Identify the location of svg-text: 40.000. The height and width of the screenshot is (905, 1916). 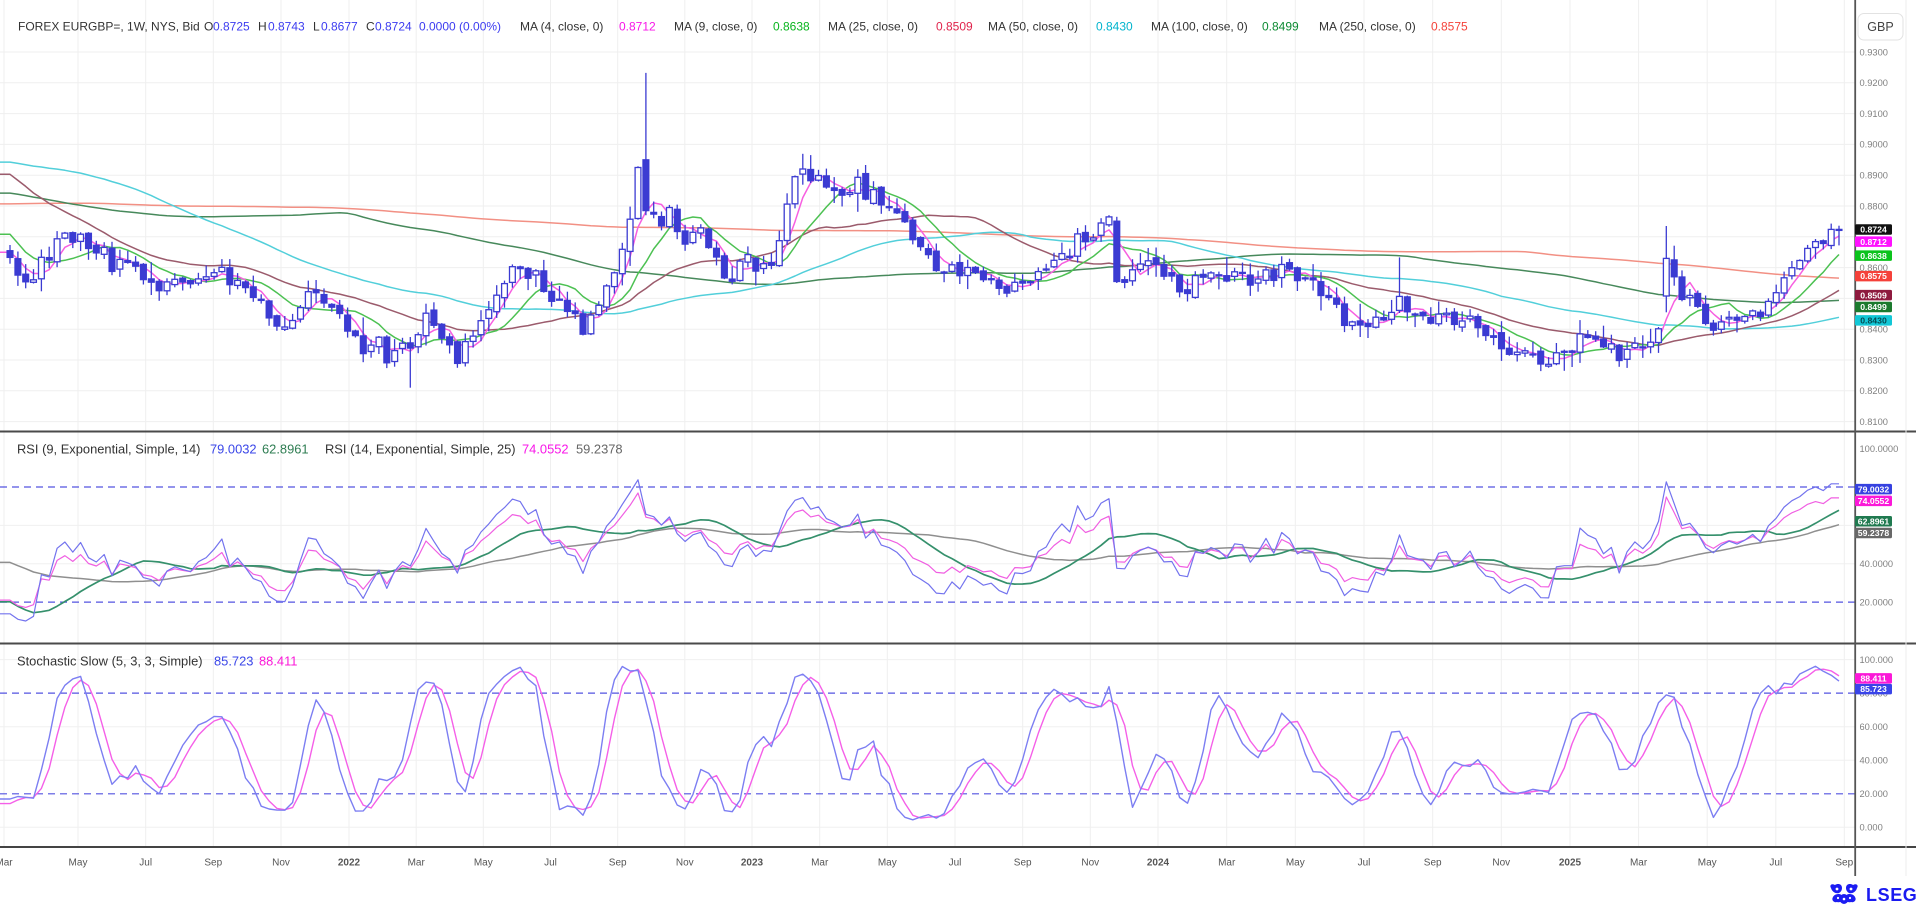
(1874, 761).